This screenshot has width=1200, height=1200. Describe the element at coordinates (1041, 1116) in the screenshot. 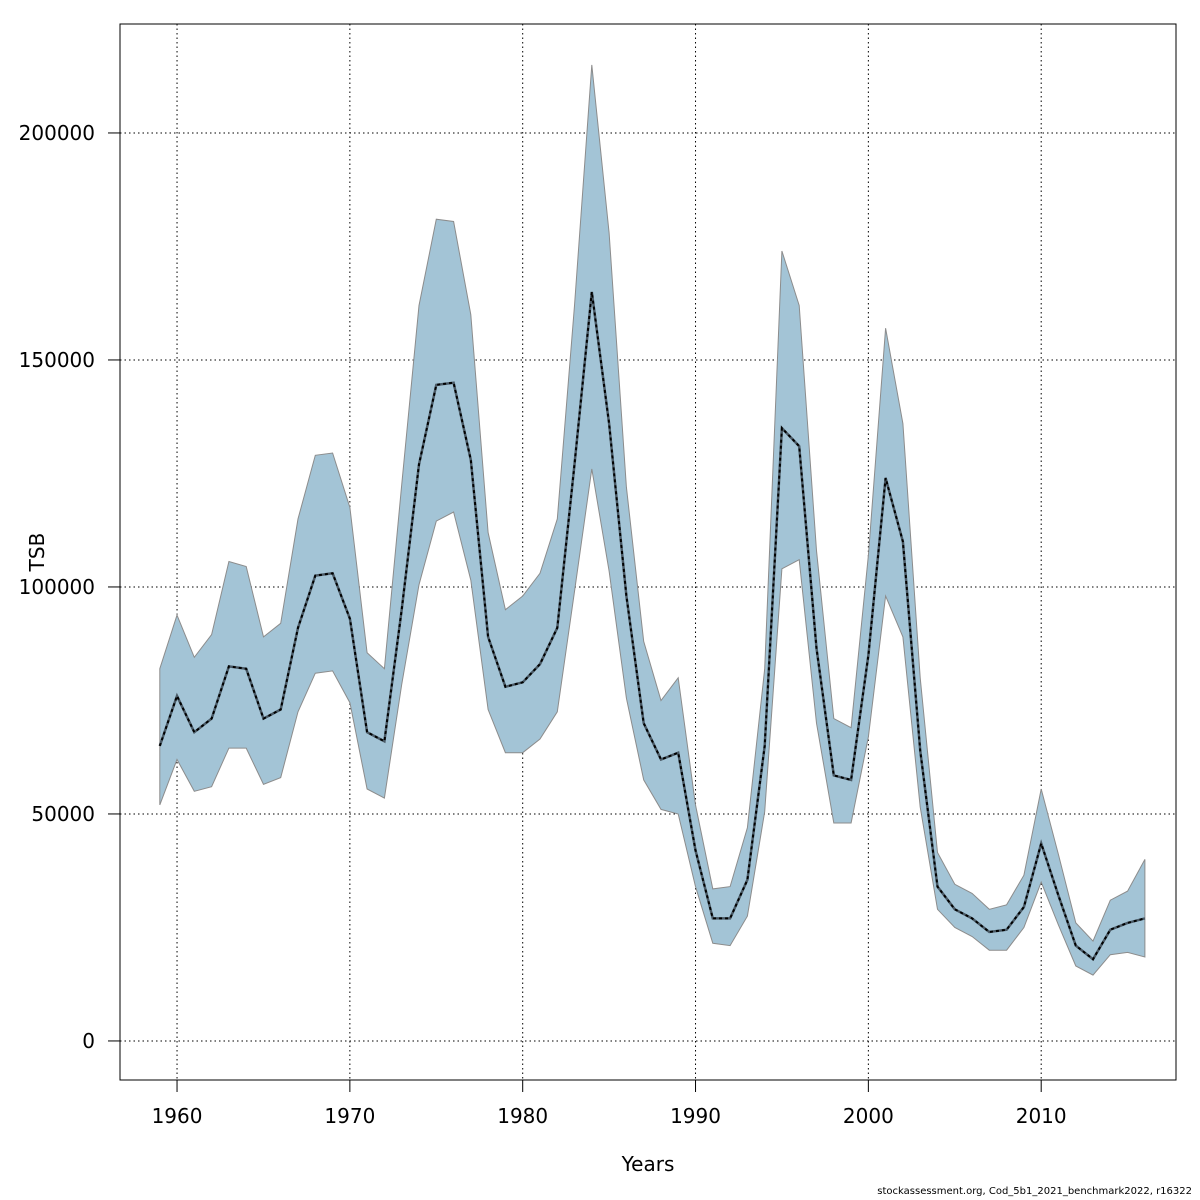

I see `x-tick-label: 2010` at that location.